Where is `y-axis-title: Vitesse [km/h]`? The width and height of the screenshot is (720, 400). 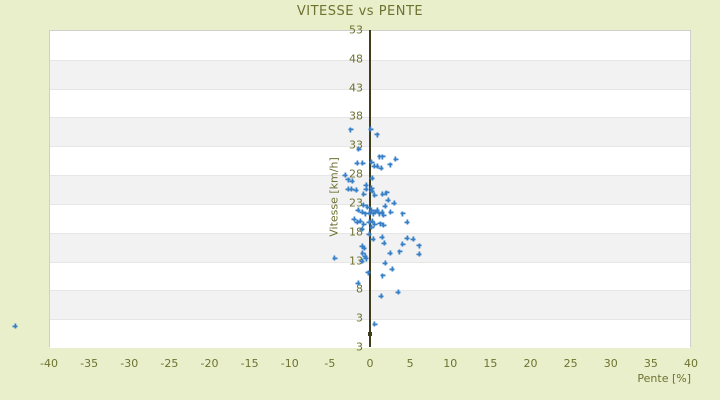
y-axis-title: Vitesse [km/h] is located at coordinates (334, 197).